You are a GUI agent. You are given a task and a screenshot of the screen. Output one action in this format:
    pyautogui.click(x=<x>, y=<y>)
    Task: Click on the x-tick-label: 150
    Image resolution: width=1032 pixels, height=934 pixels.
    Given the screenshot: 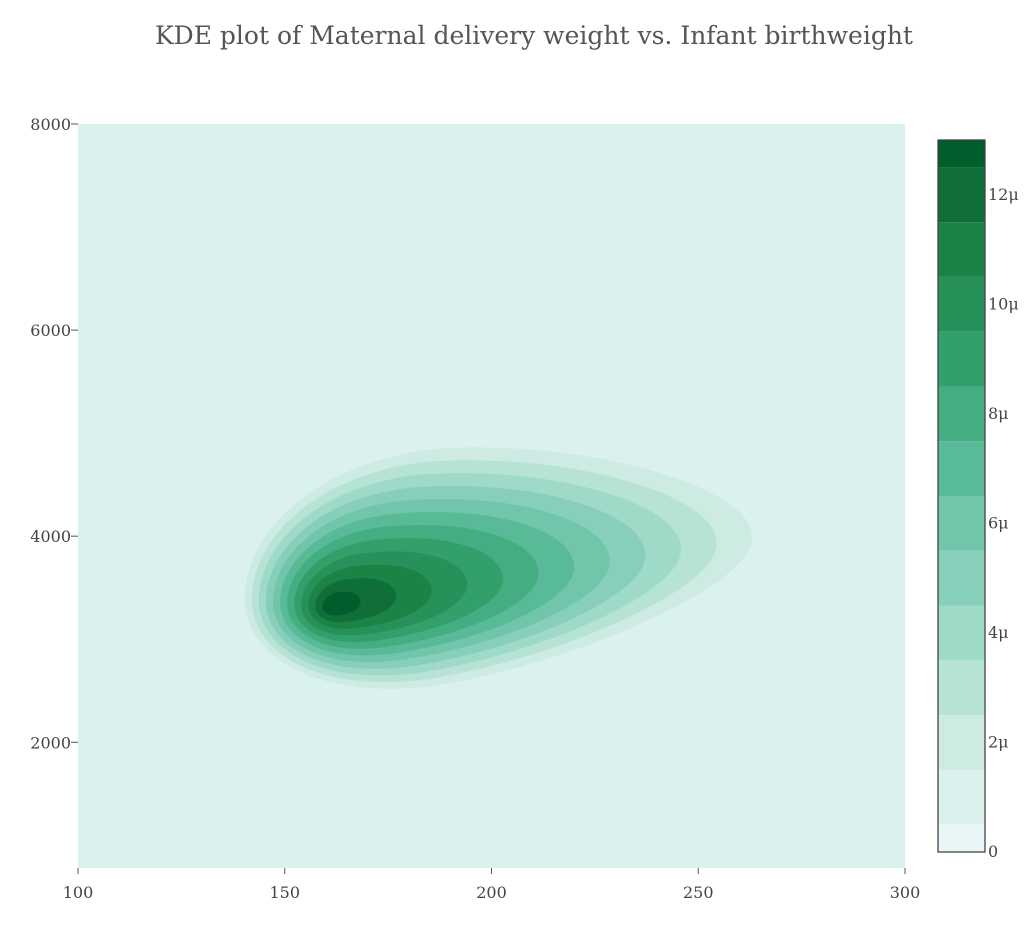 What is the action you would take?
    pyautogui.click(x=284, y=892)
    